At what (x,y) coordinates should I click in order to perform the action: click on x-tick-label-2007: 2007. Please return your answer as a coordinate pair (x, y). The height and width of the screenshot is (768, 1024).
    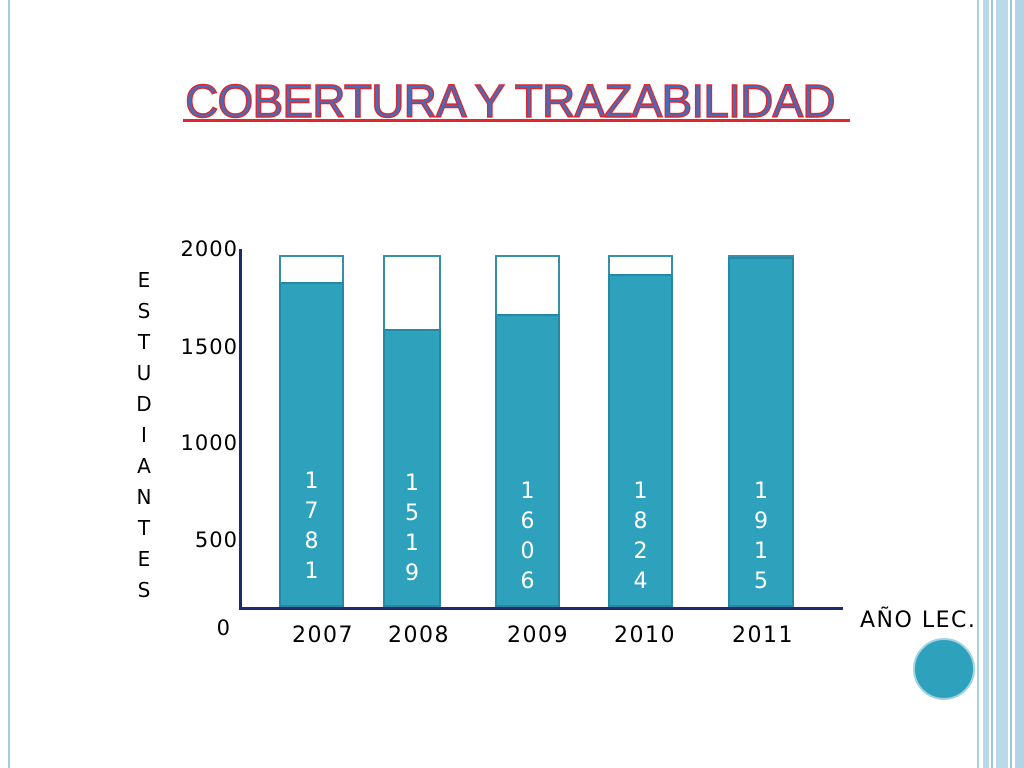
    Looking at the image, I should click on (323, 635).